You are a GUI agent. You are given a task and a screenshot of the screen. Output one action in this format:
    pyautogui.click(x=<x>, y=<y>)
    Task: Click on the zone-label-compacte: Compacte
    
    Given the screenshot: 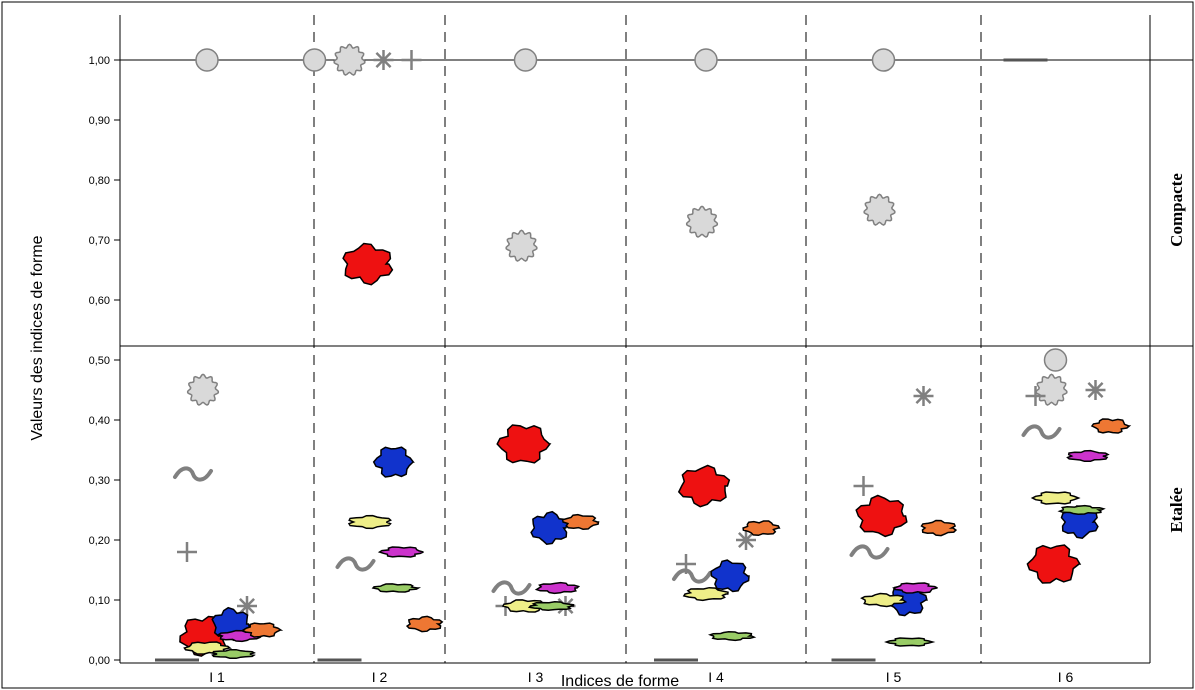 What is the action you would take?
    pyautogui.click(x=1176, y=210)
    